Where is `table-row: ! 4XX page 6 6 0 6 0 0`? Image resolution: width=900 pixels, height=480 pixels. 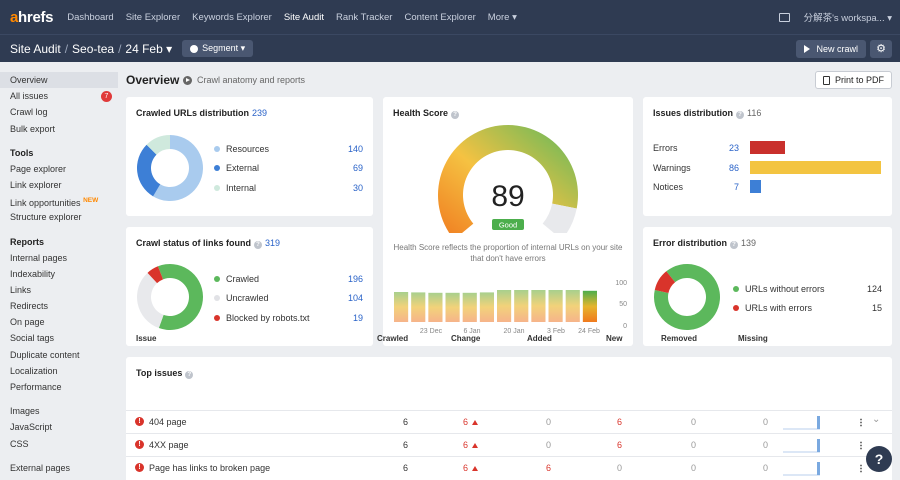 table-row: ! 4XX page 6 6 0 6 0 0 is located at coordinates (509, 444).